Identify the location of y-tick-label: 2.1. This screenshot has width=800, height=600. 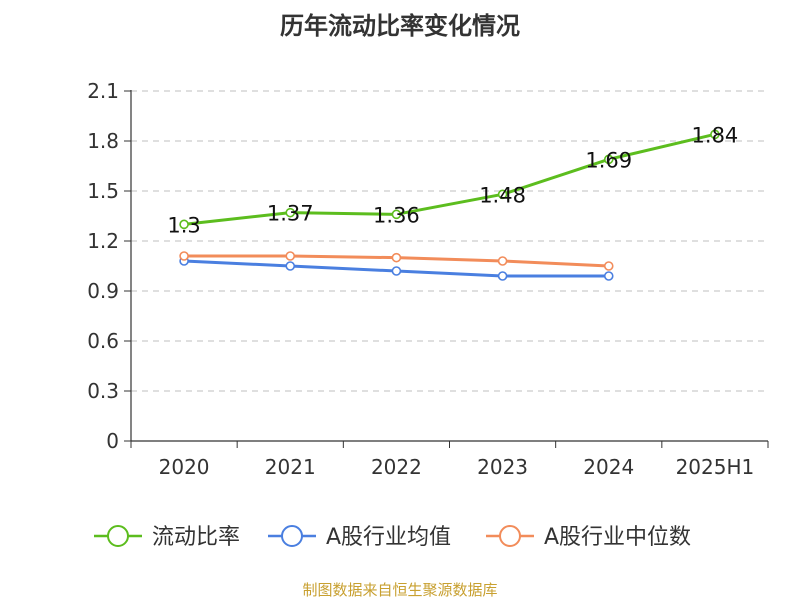
(103, 91).